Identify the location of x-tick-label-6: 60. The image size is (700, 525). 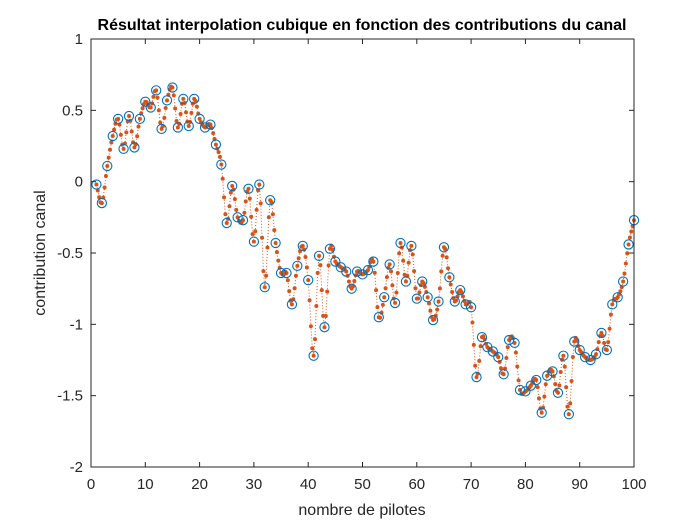
(416, 484).